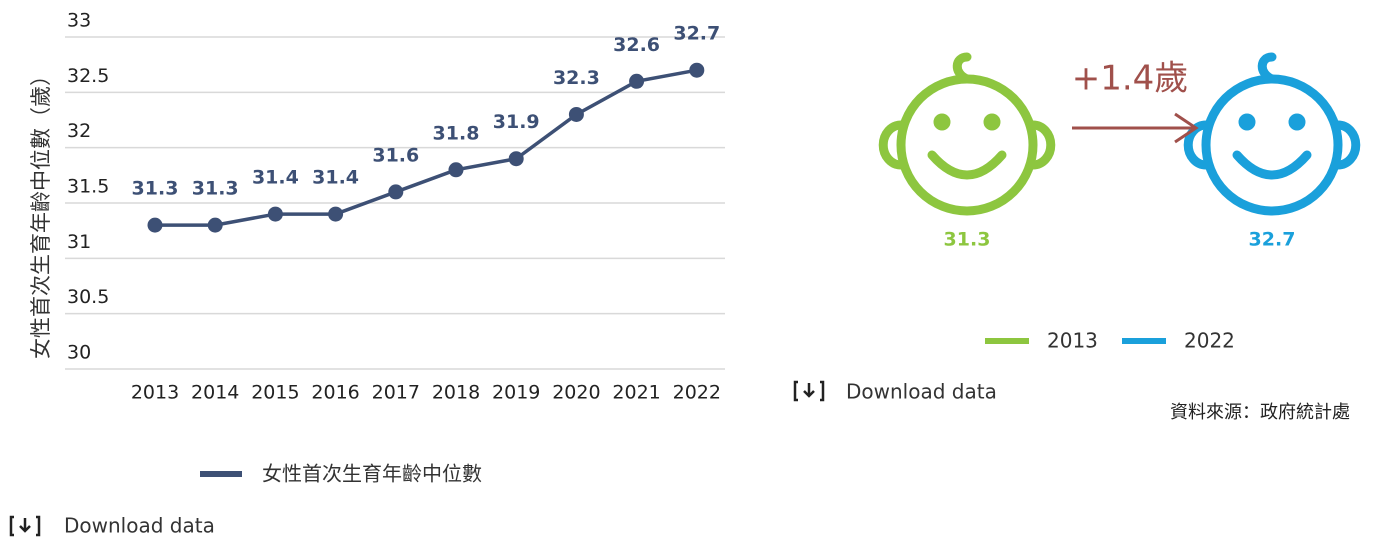 This screenshot has width=1378, height=543. Describe the element at coordinates (1072, 341) in the screenshot. I see `legend-label: 2013` at that location.